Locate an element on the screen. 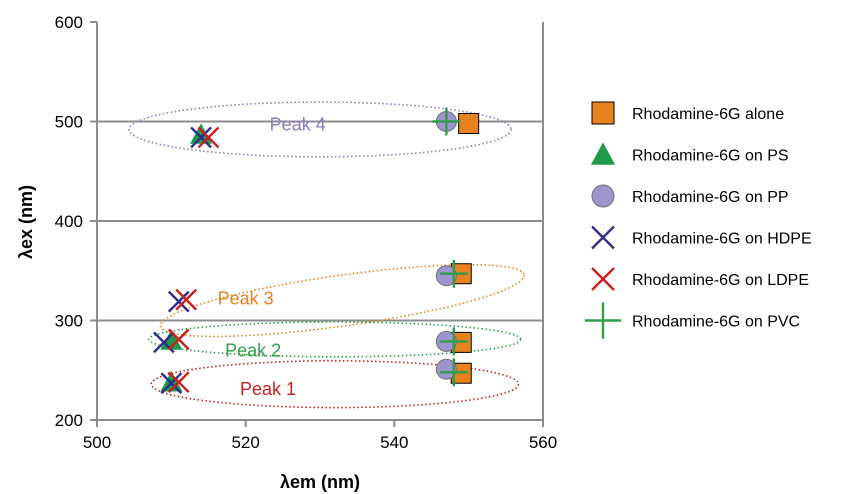 This screenshot has height=494, width=855. peak-label: Peak 4 is located at coordinates (298, 124).